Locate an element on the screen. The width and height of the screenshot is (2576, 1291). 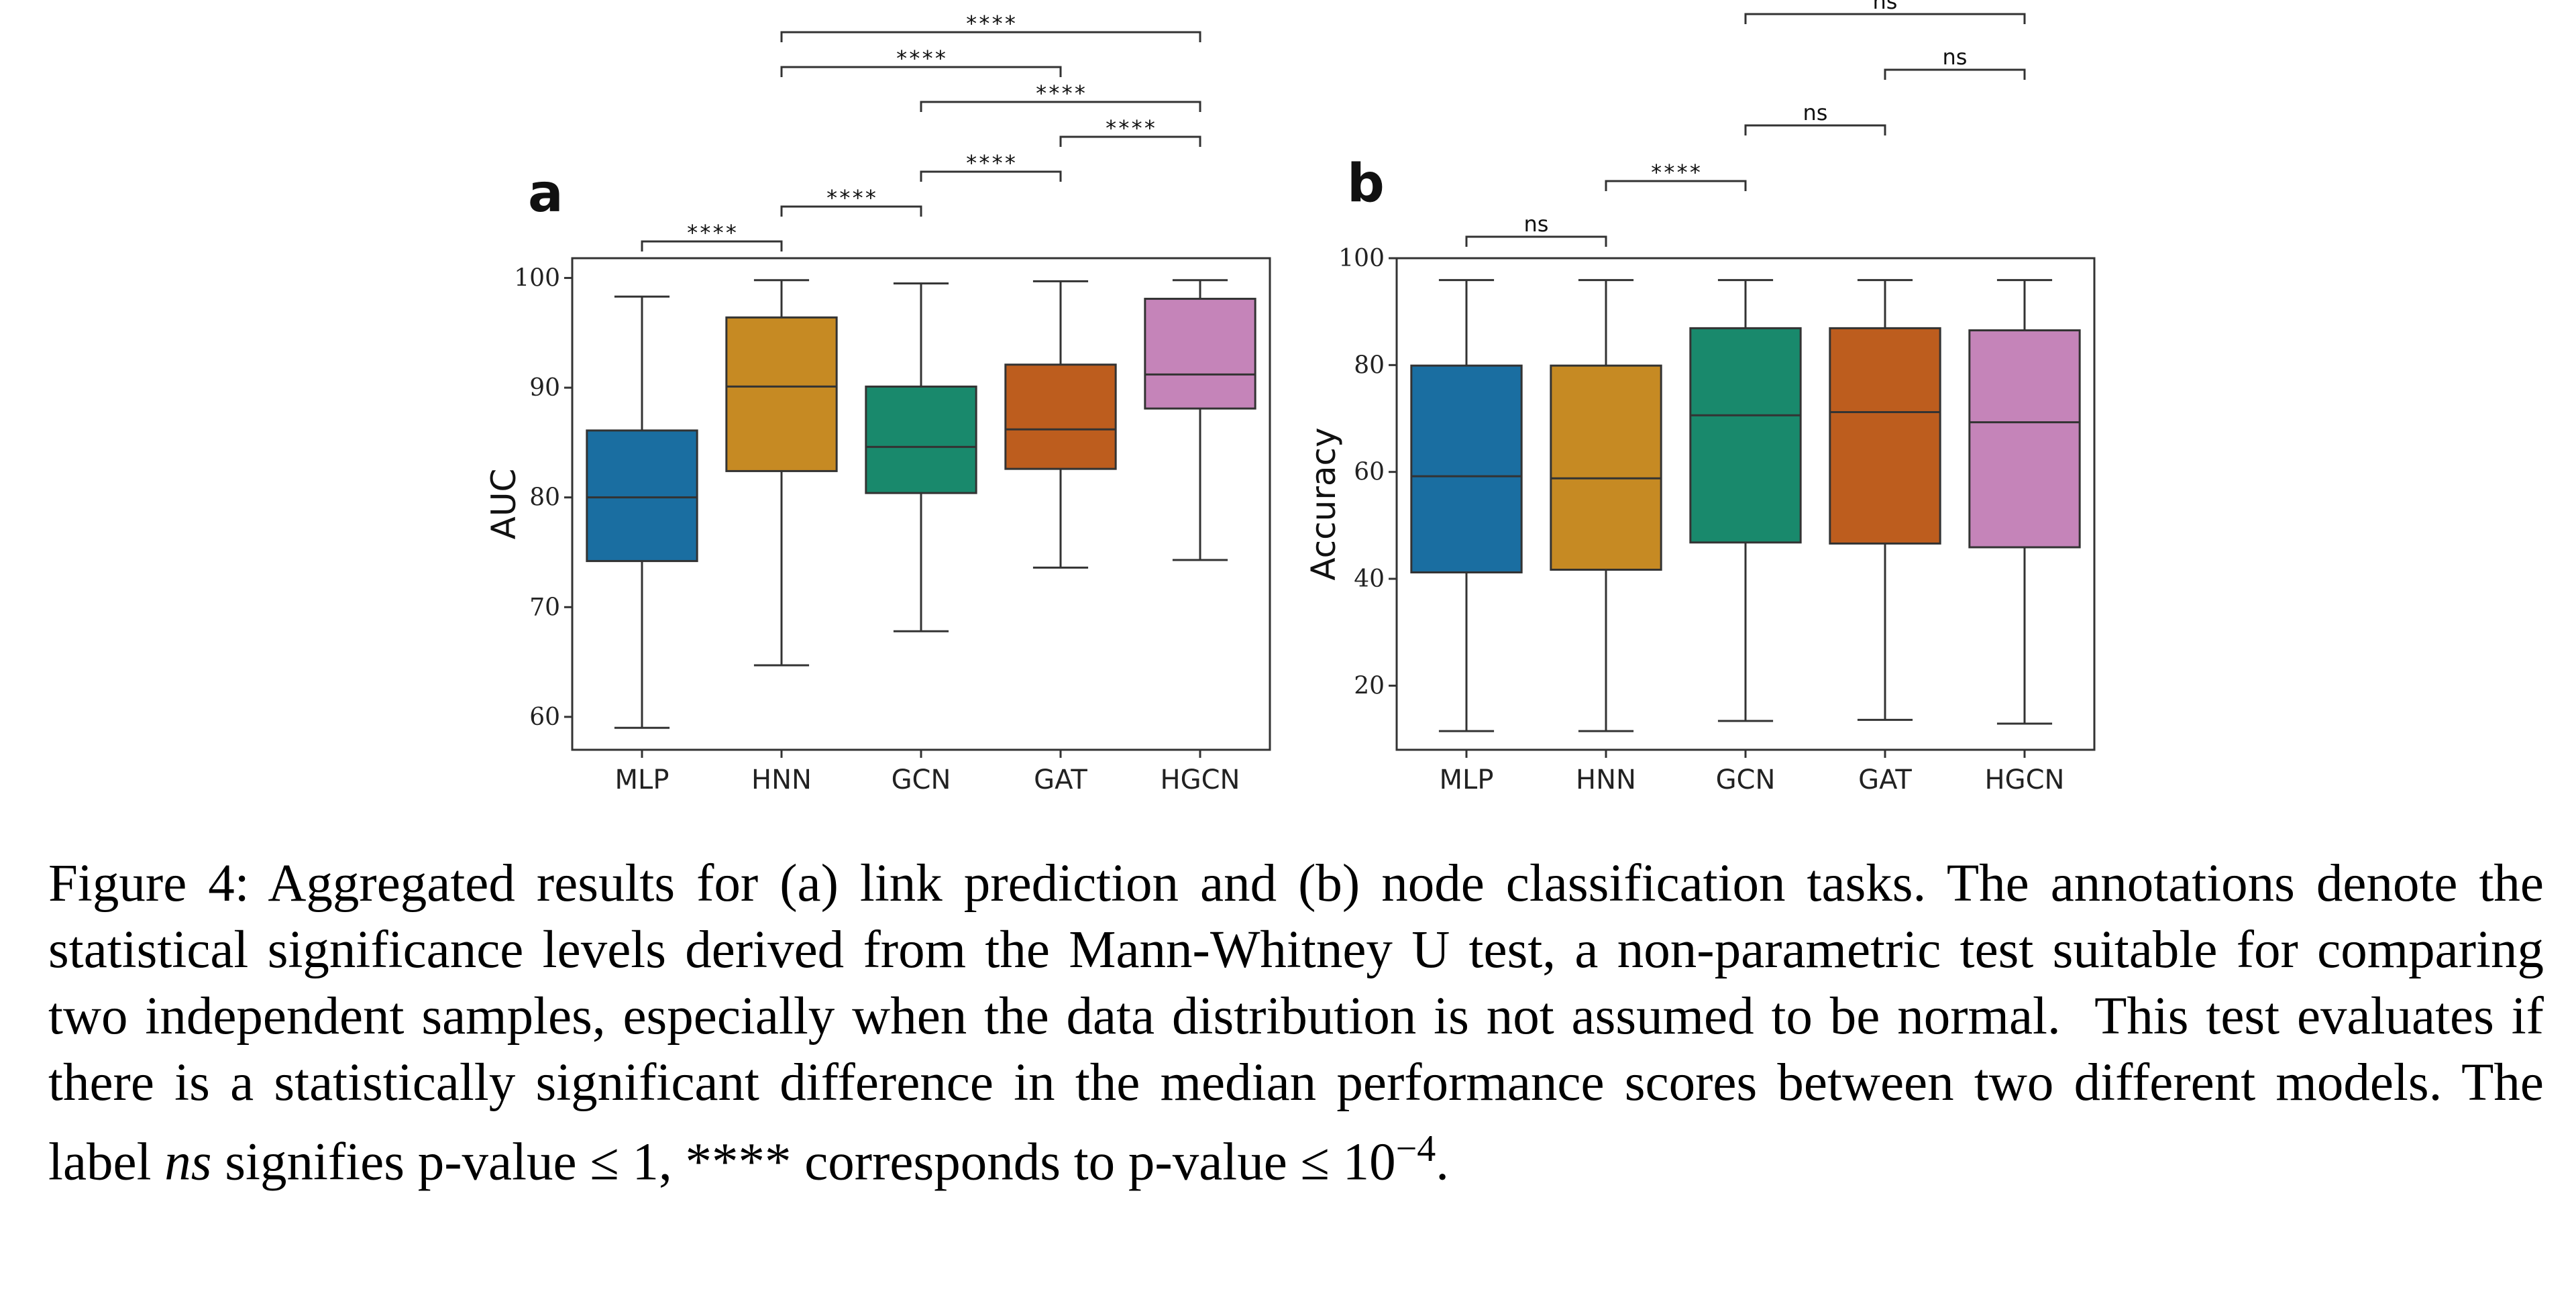
caption-exponent: −4 is located at coordinates (1415, 1149).